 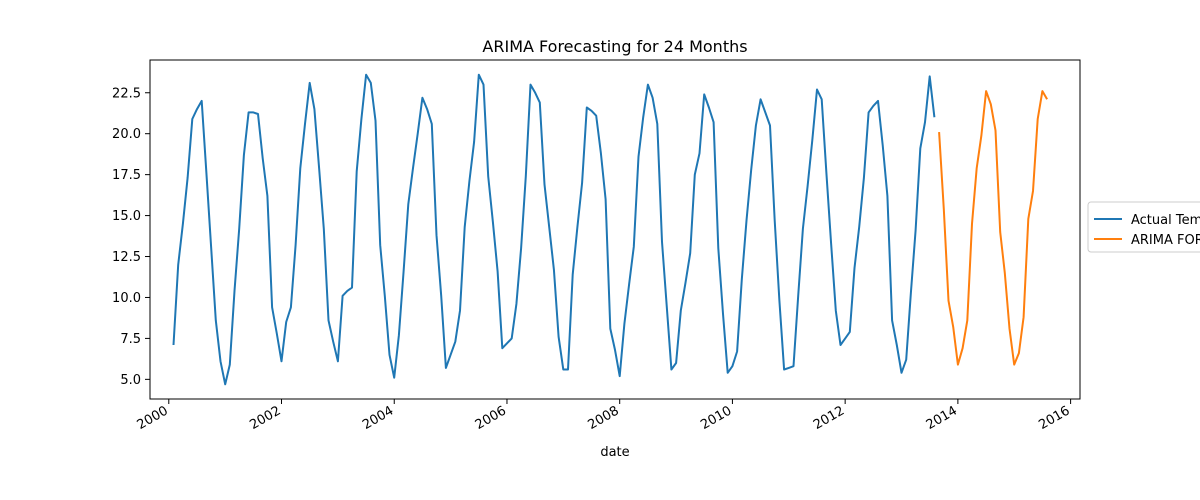 I want to click on x-axis-label: date, so click(x=614, y=452).